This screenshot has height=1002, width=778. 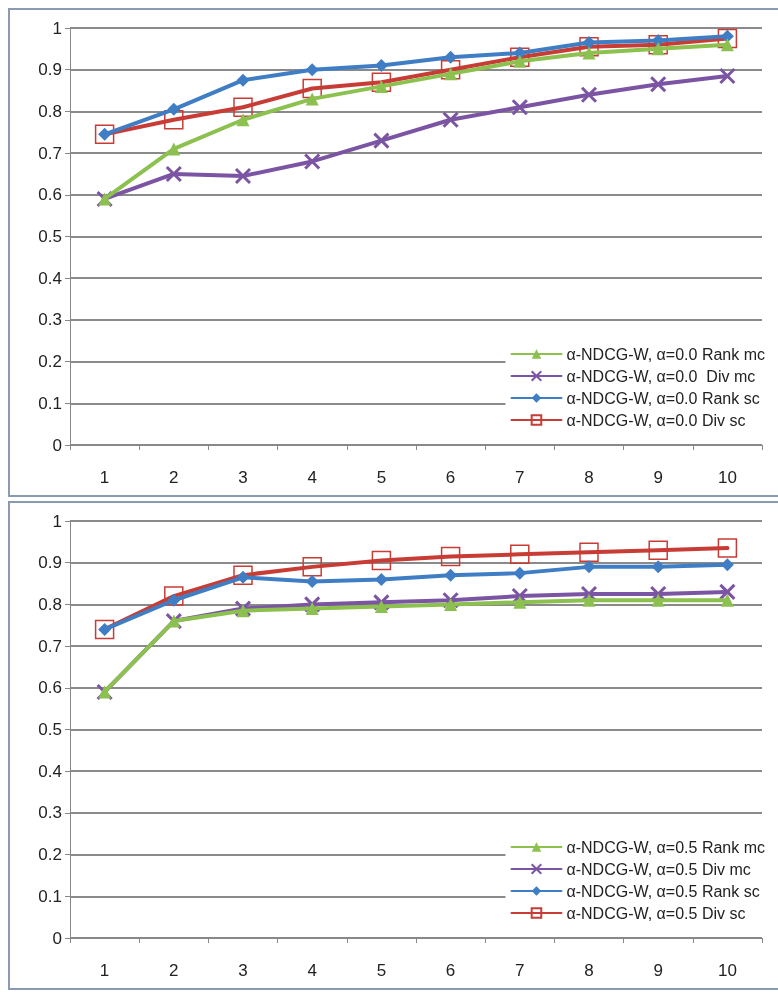 What do you see at coordinates (665, 354) in the screenshot?
I see `legend-label: α-NDCG-W, α=0.0 Rank mc` at bounding box center [665, 354].